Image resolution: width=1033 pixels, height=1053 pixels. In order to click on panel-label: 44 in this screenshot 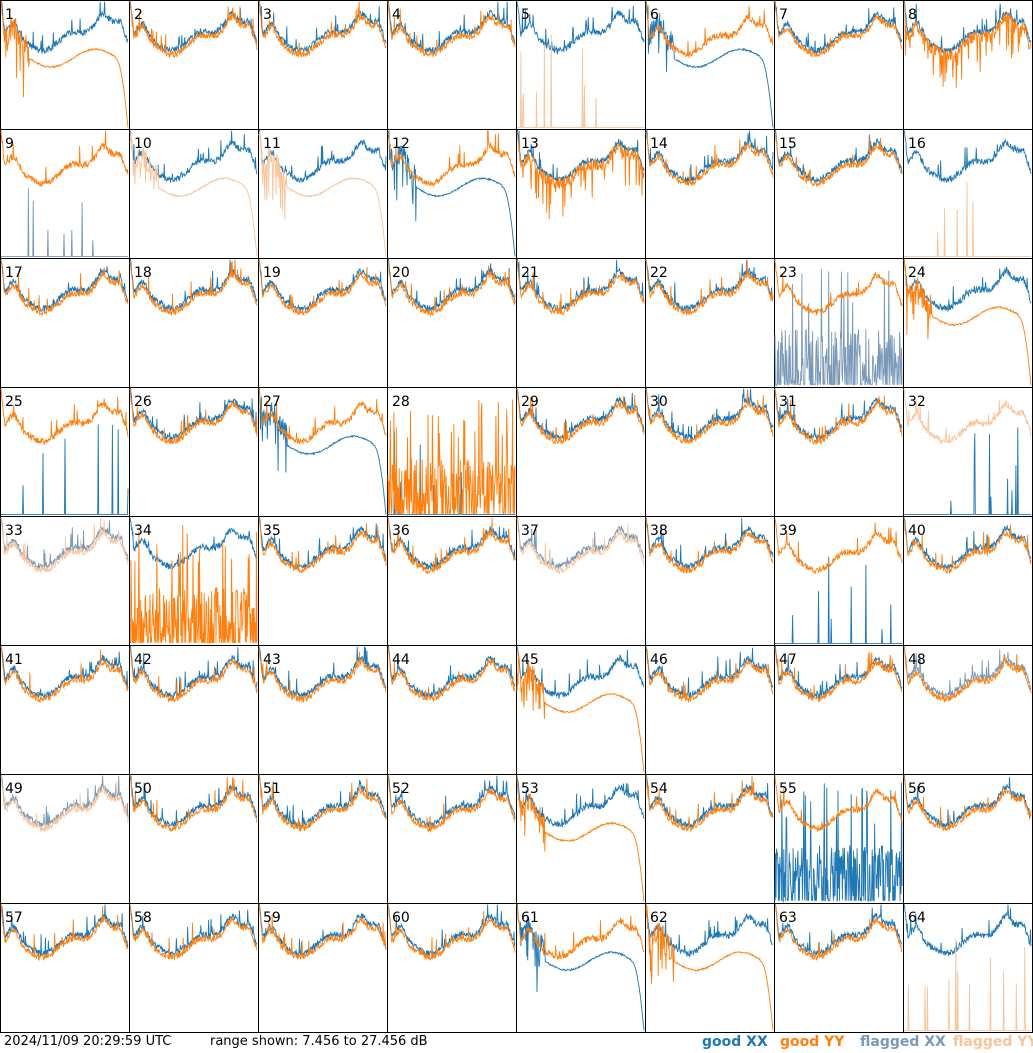, I will do `click(401, 660)`.